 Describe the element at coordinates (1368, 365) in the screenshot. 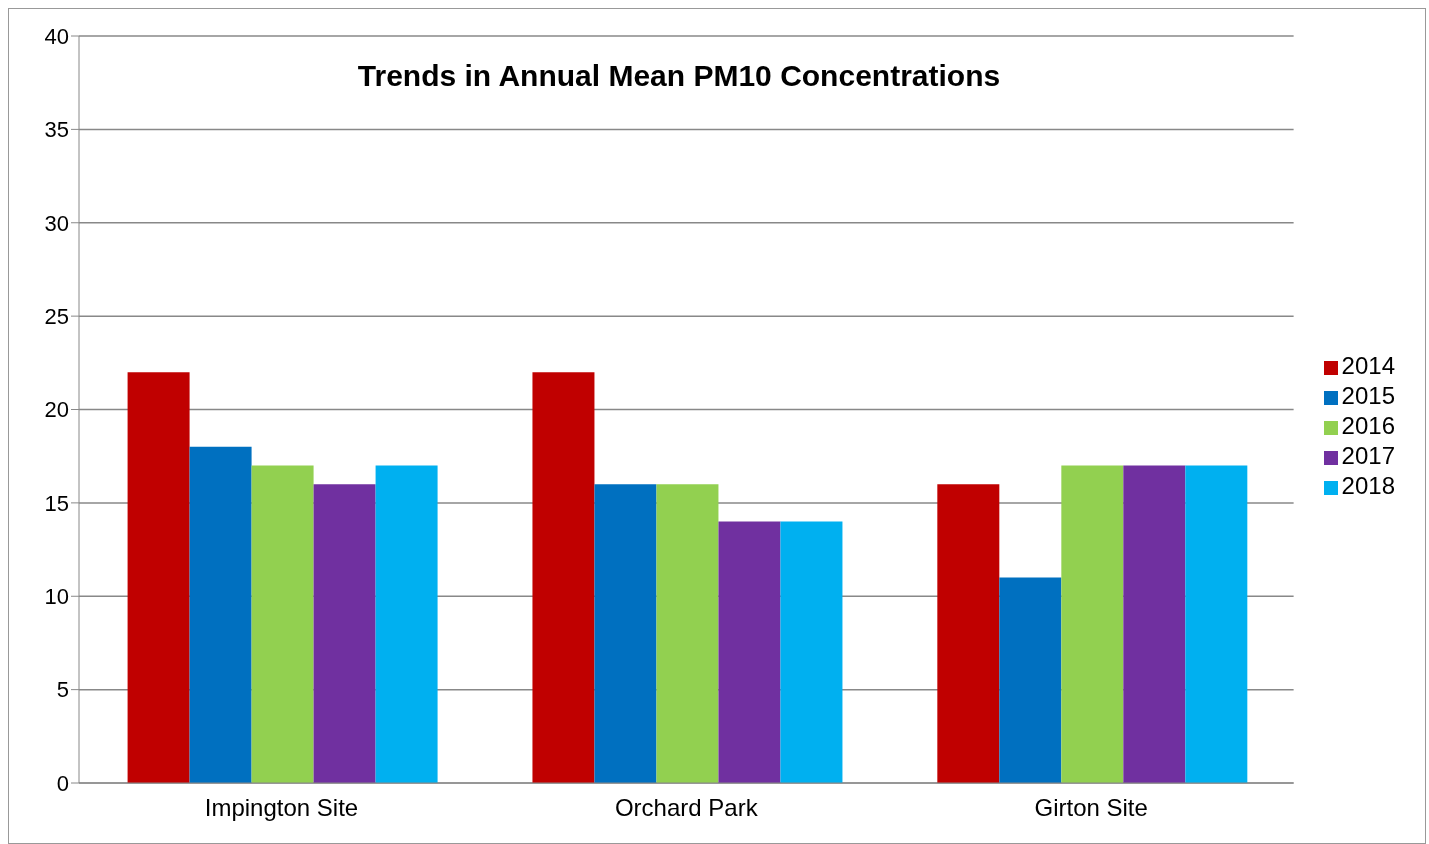

I see `legend-label: 2014` at that location.